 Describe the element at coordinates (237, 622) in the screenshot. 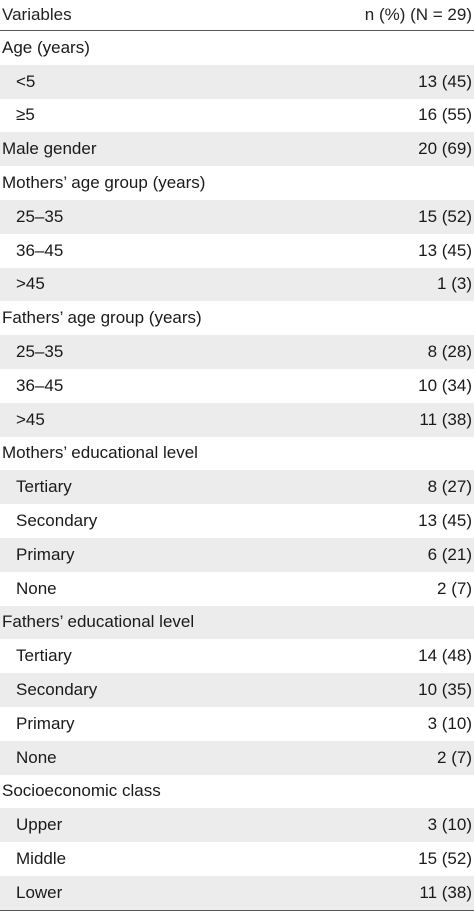

I see `table-category-row: Fathers’ educational level` at that location.